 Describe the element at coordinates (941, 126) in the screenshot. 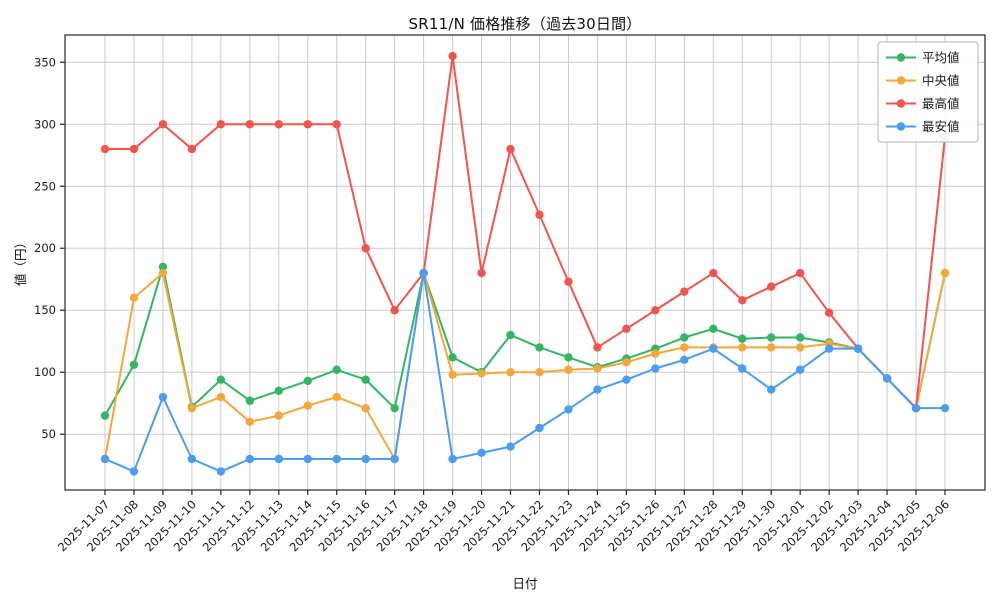

I see `legend-label-min: 最安値` at that location.